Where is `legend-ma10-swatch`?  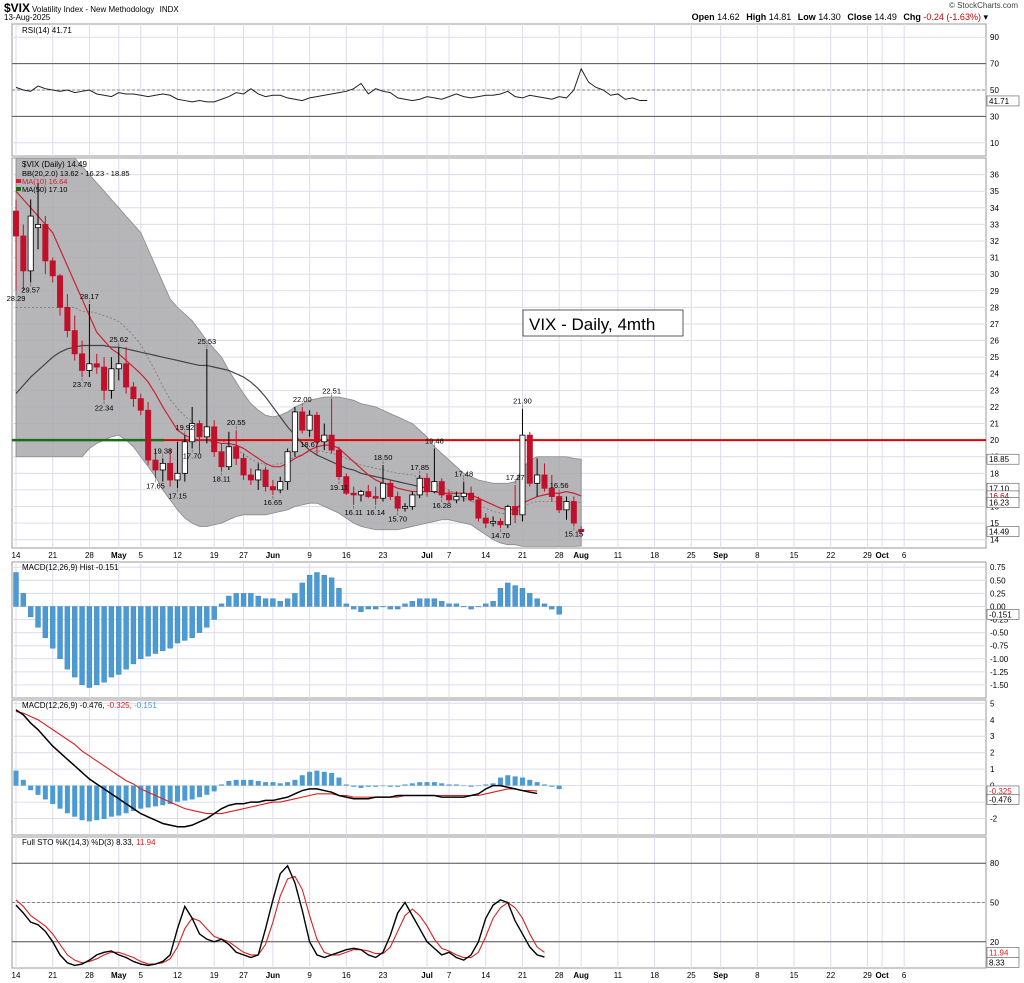
legend-ma10-swatch is located at coordinates (18, 181).